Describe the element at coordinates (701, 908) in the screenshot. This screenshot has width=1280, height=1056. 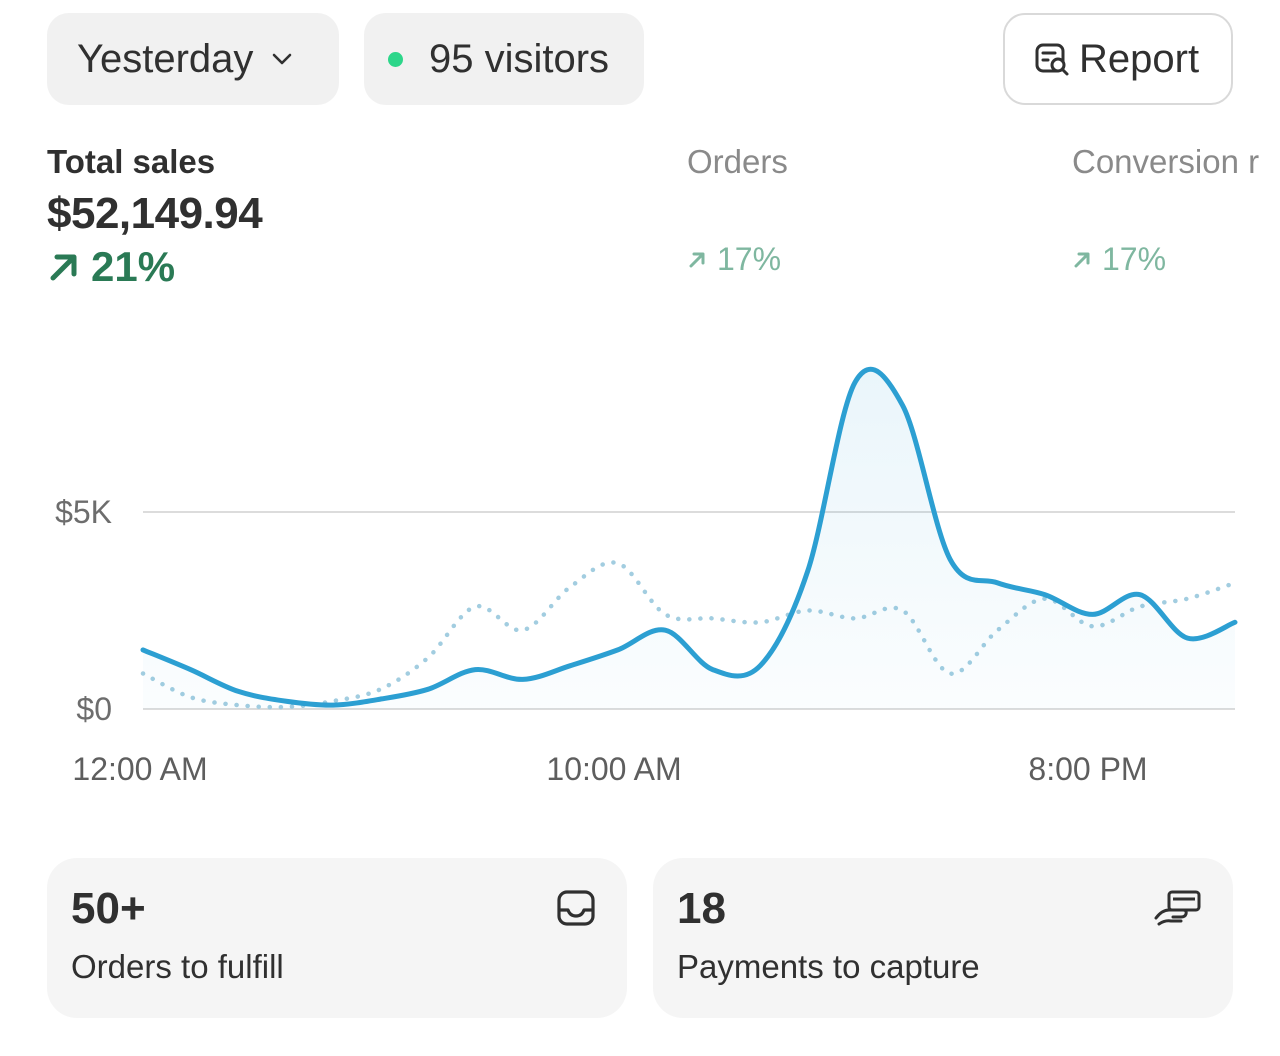
I see `card-count: 18` at that location.